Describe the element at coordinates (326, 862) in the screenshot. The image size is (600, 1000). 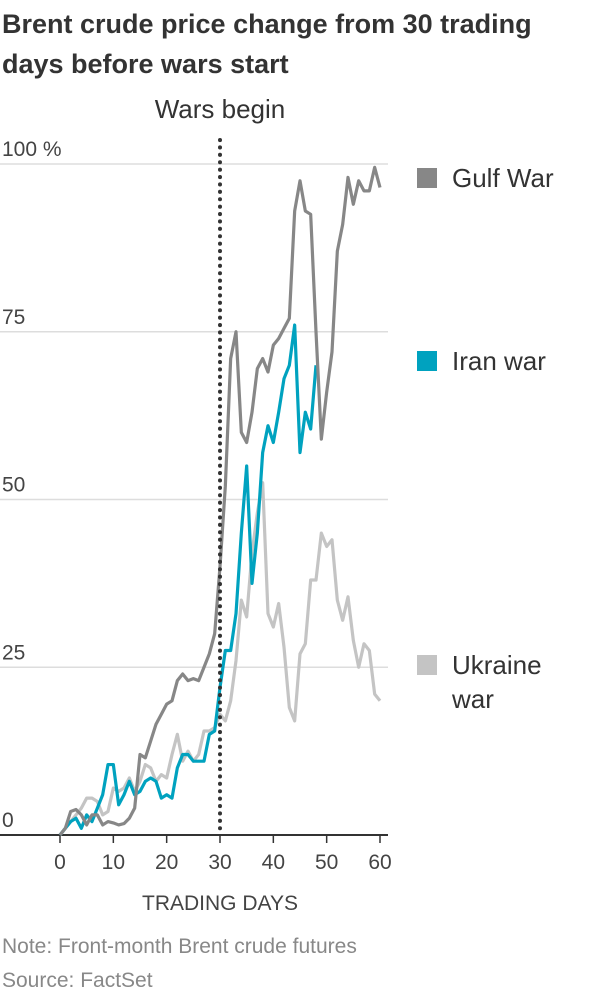
I see `x-tick-label: 50` at that location.